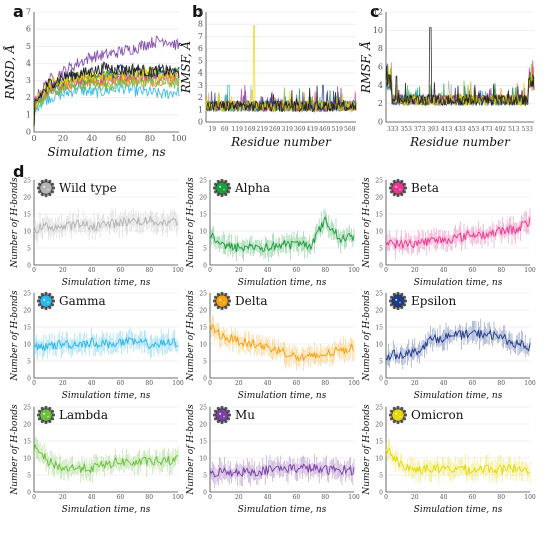 The height and width of the screenshot is (538, 550). I want to click on y-tick-label: 1, so click(200, 109).